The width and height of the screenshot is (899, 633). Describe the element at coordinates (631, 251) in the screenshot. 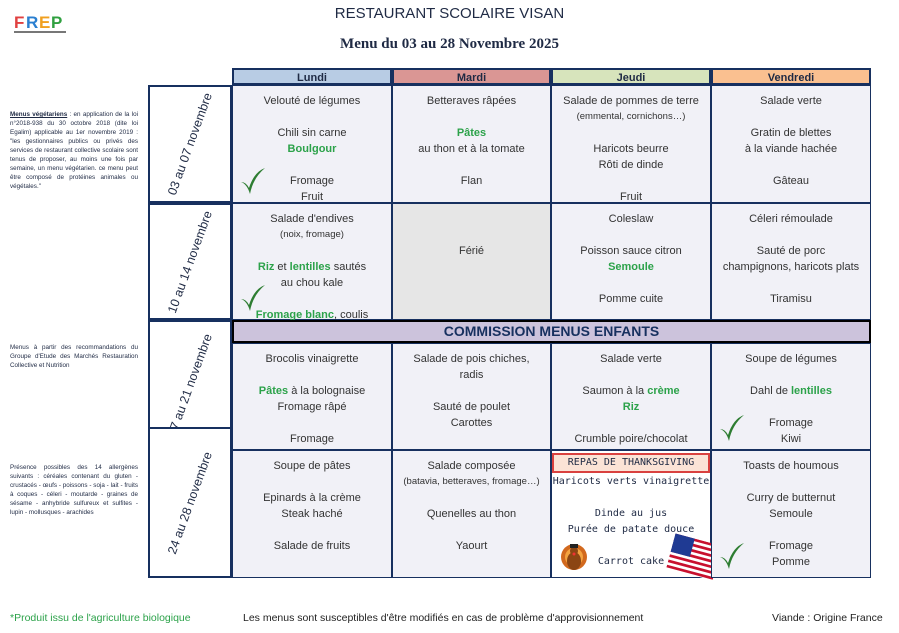

I see `menu-line: Poisson sauce citron` at that location.